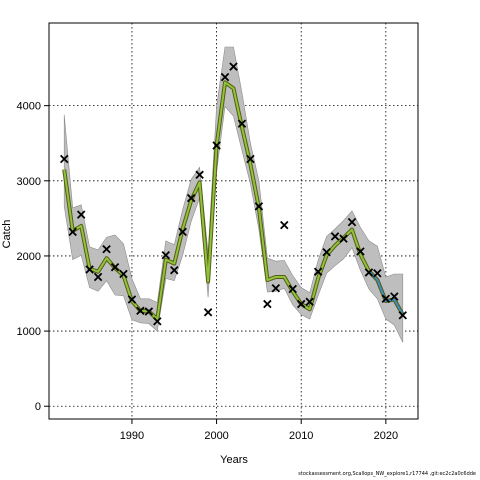 This screenshot has height=480, width=480. I want to click on x-axis-label: Years, so click(234, 460).